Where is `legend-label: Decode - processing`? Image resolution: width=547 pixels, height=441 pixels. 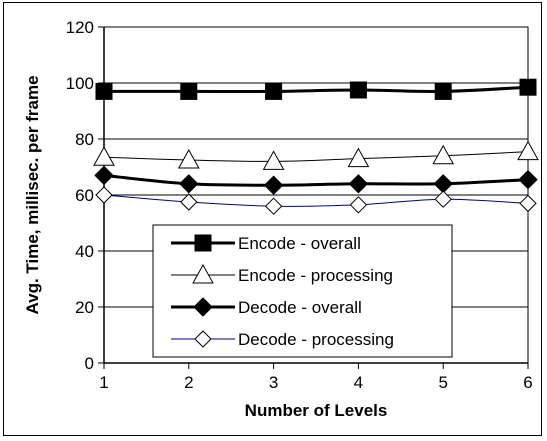 legend-label: Decode - processing is located at coordinates (316, 339).